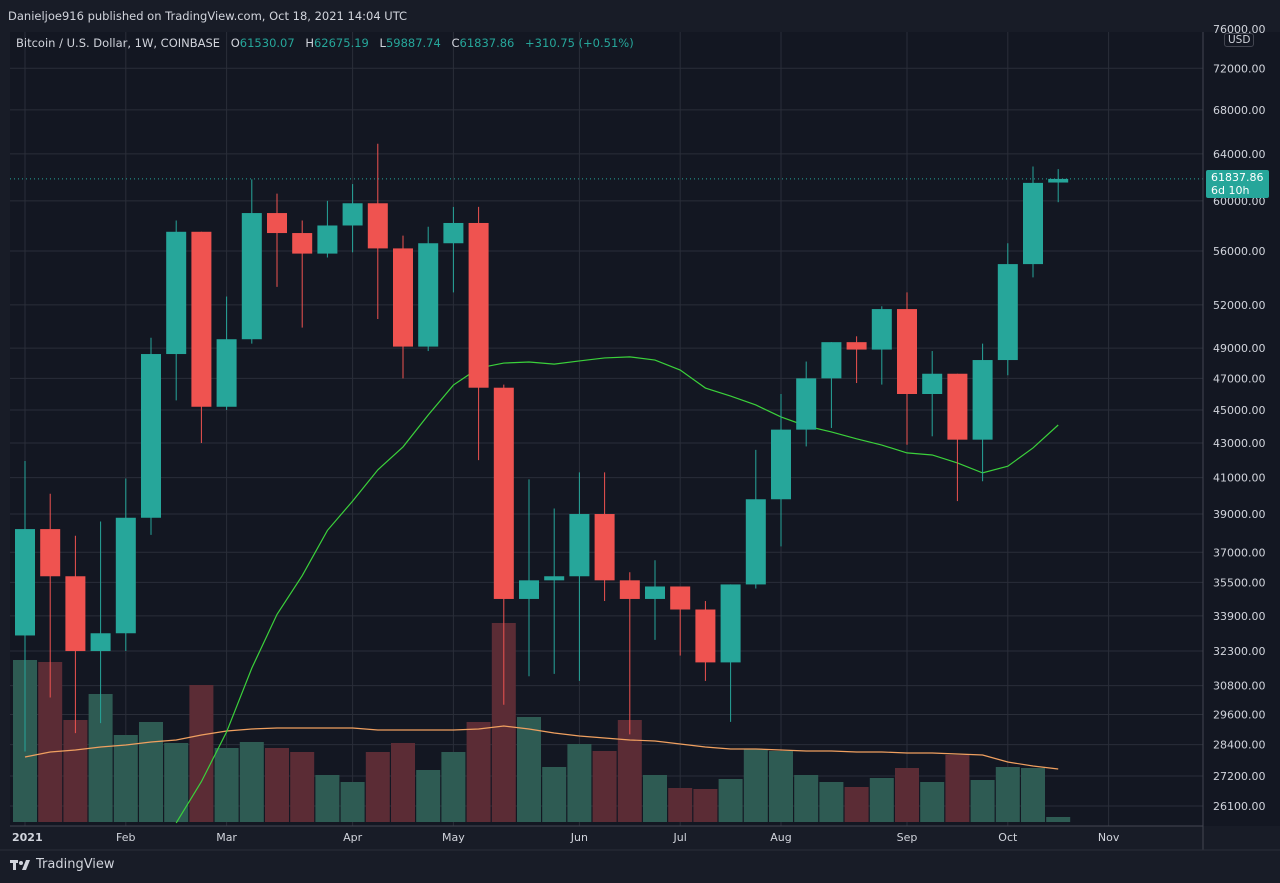 The height and width of the screenshot is (883, 1280). Describe the element at coordinates (579, 837) in the screenshot. I see `x-tick-label: Jun` at that location.